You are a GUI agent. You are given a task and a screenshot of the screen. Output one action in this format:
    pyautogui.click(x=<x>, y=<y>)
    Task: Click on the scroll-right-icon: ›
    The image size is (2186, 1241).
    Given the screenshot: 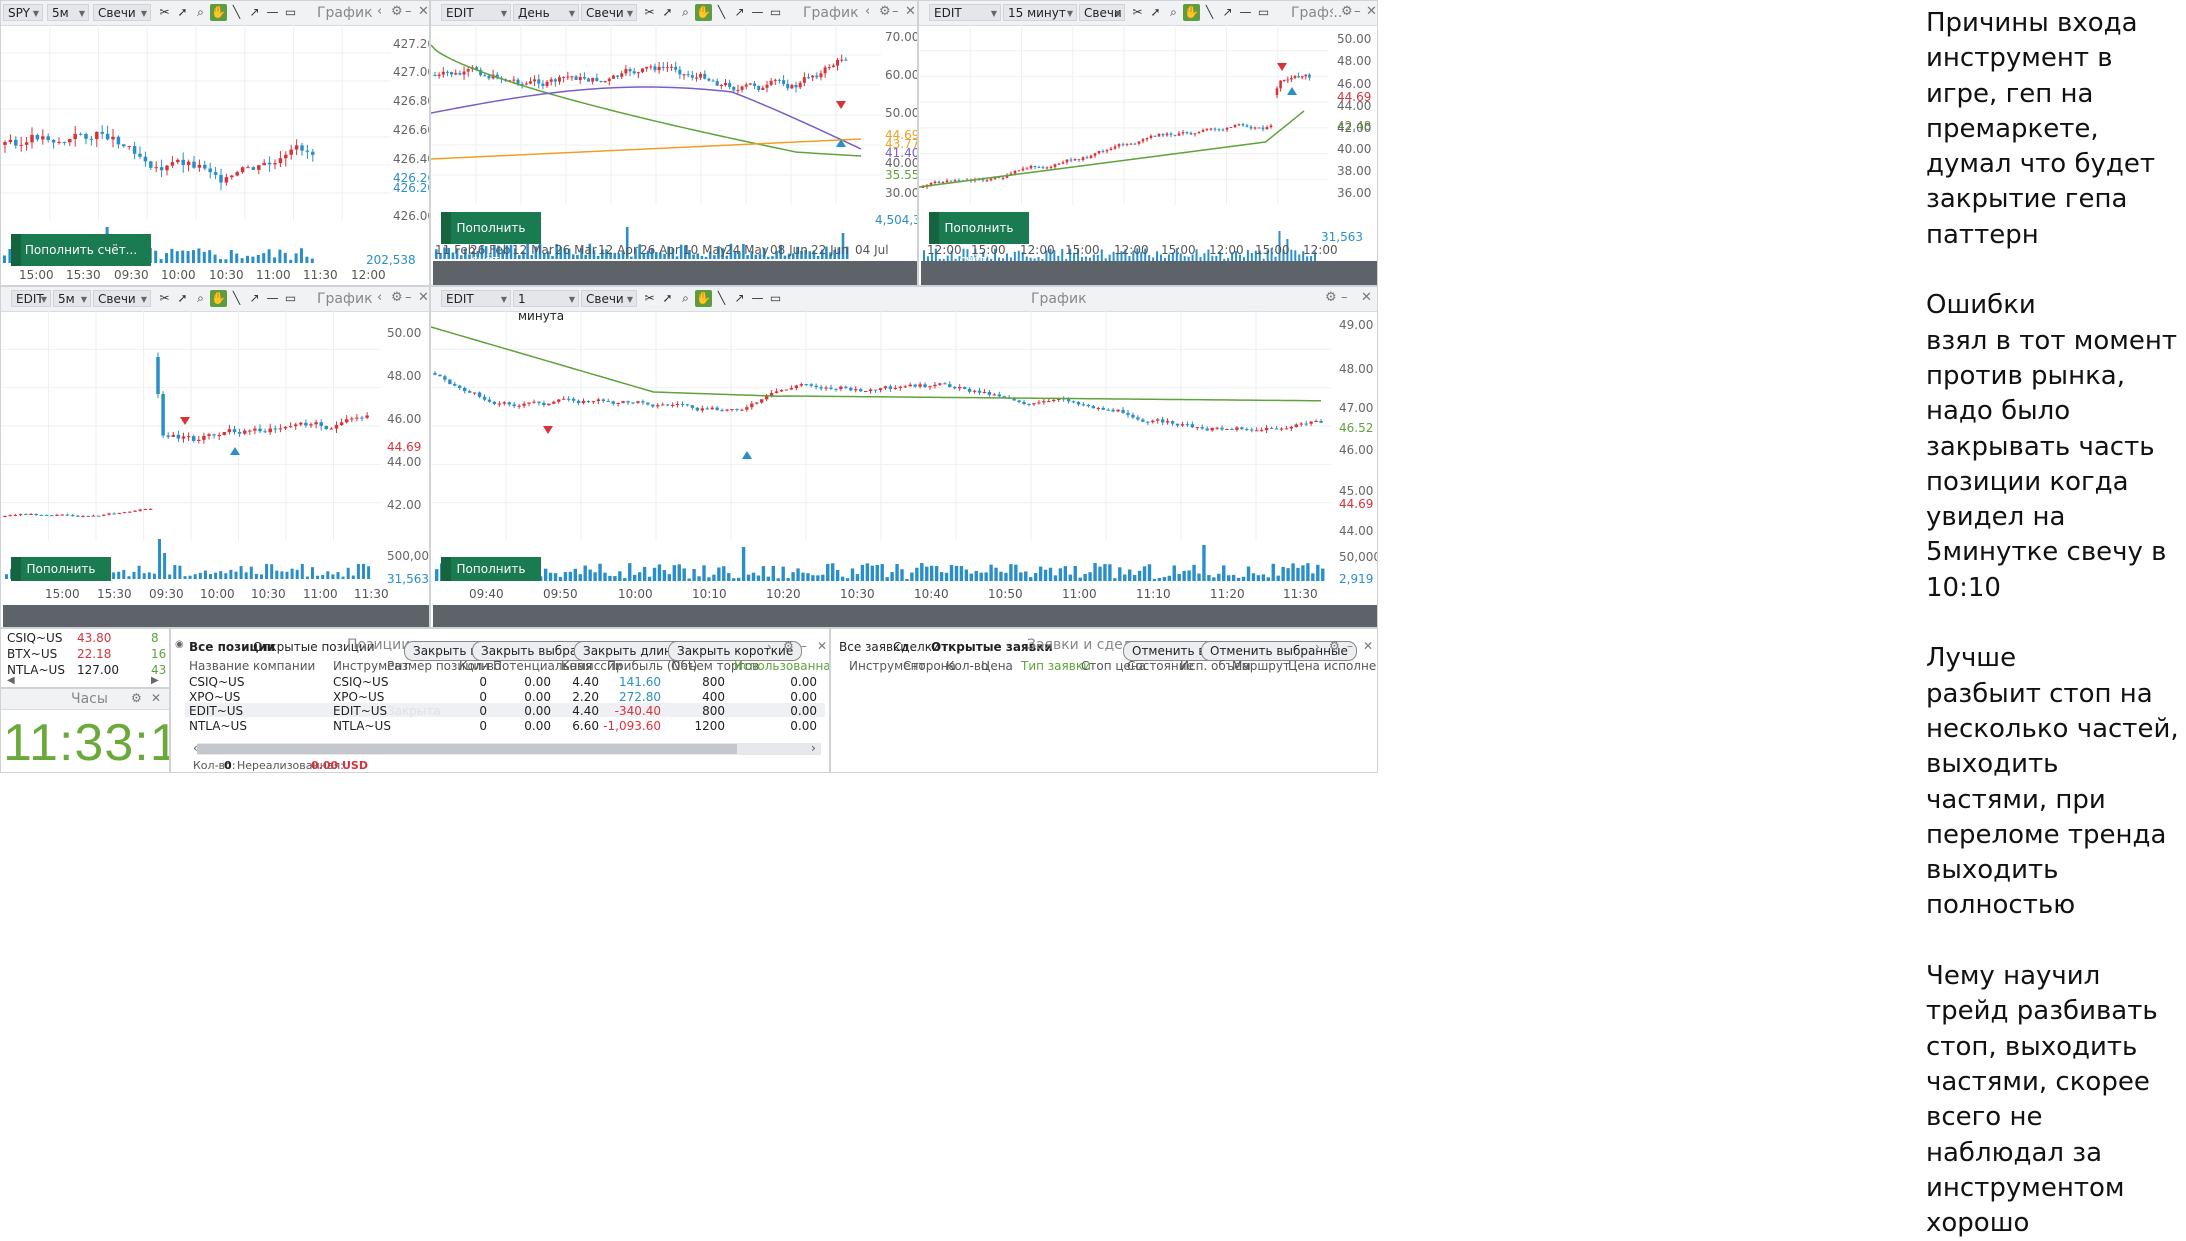 What is the action you would take?
    pyautogui.click(x=813, y=748)
    